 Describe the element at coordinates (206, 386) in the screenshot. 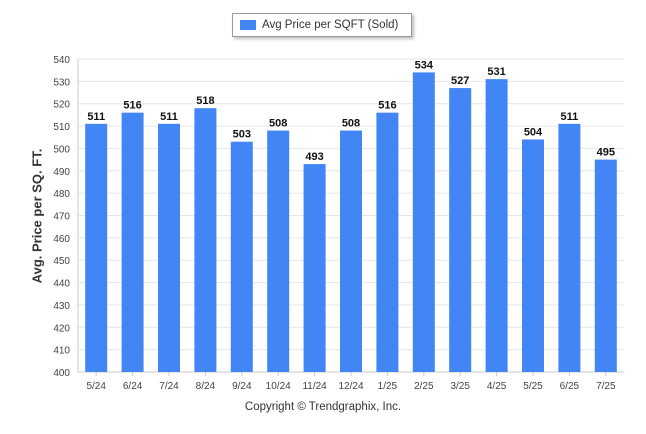

I see `x-tick-label: 8/24` at that location.